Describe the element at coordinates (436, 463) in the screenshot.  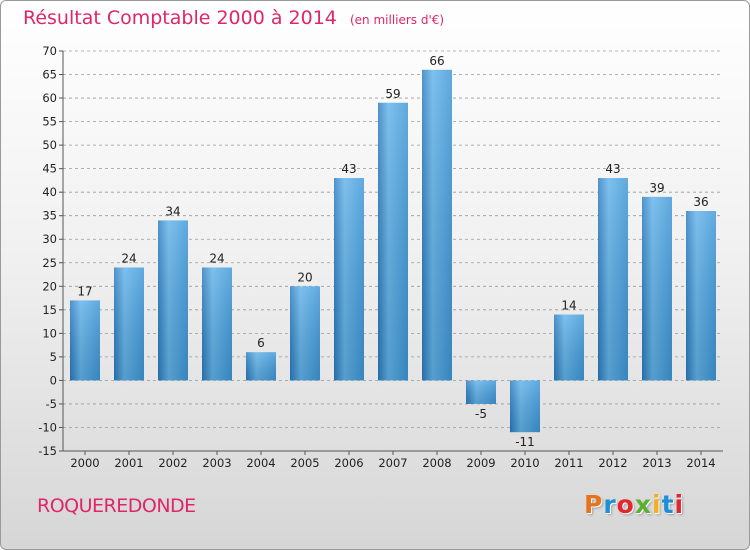
I see `x-tick-label: 2008` at that location.